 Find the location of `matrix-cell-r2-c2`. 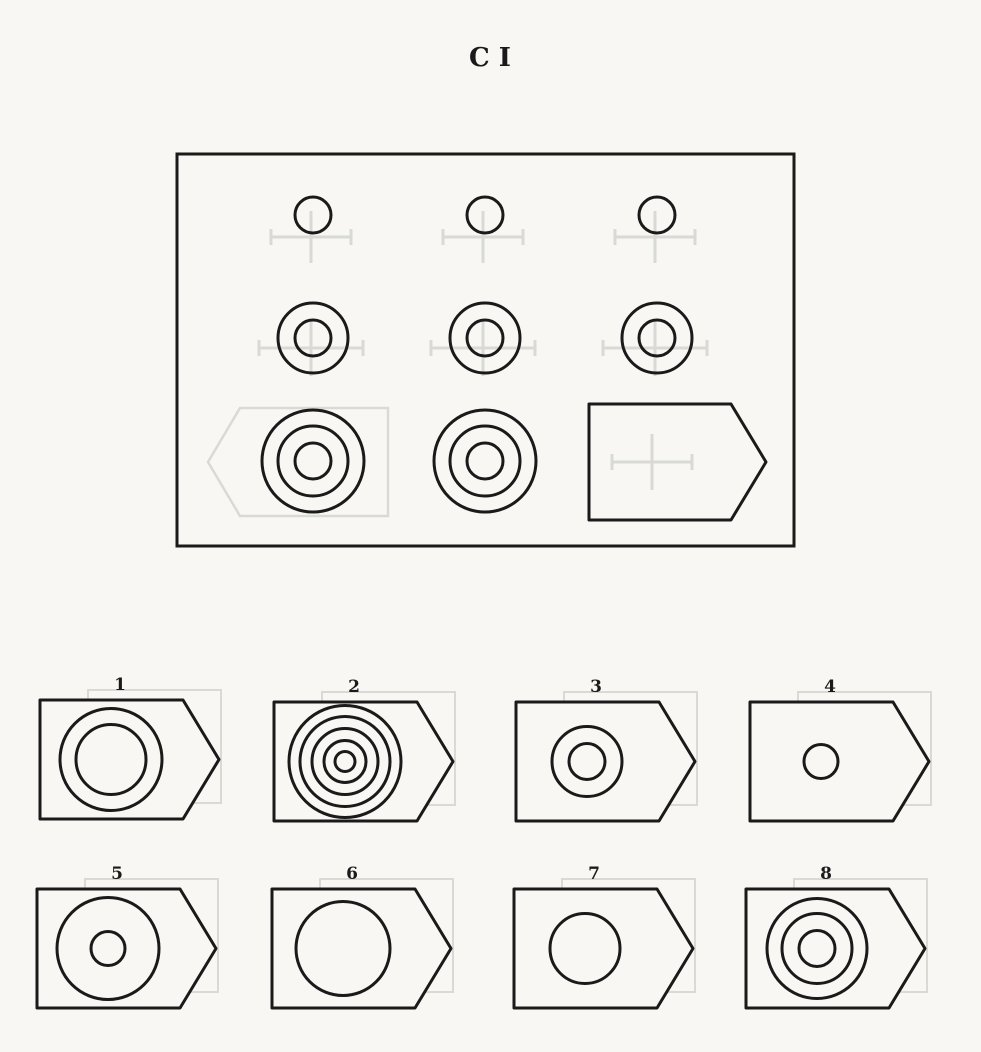

matrix-cell-r2-c2 is located at coordinates (483, 338).